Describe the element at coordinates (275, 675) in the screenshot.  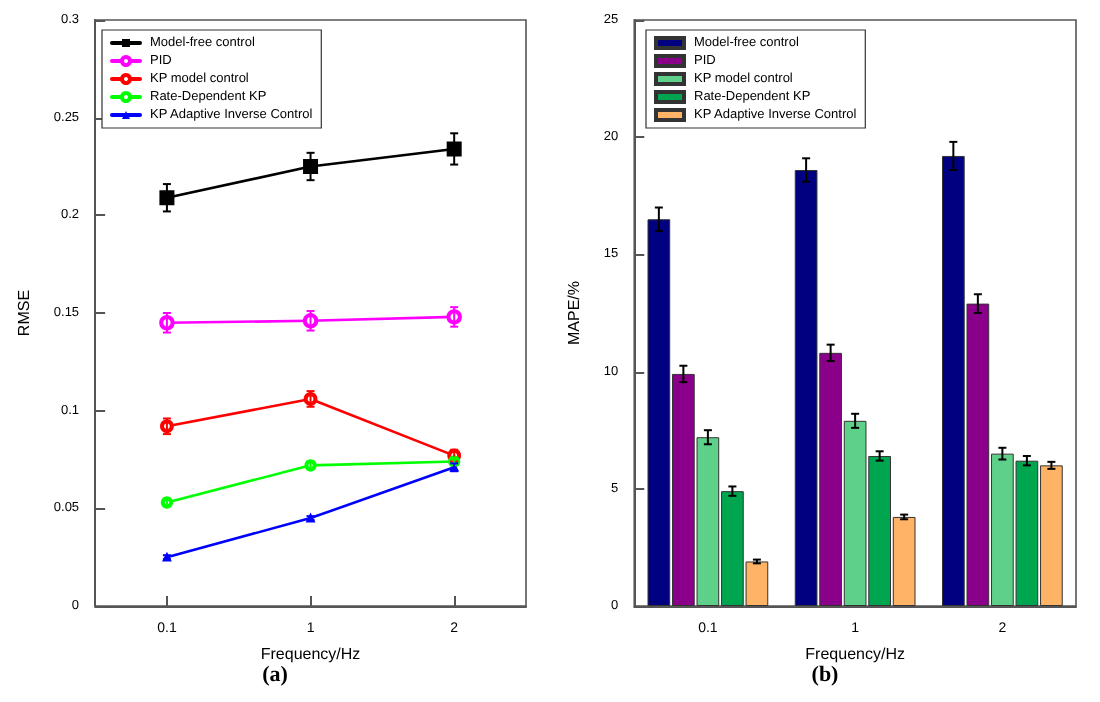
I see `text: (a)` at that location.